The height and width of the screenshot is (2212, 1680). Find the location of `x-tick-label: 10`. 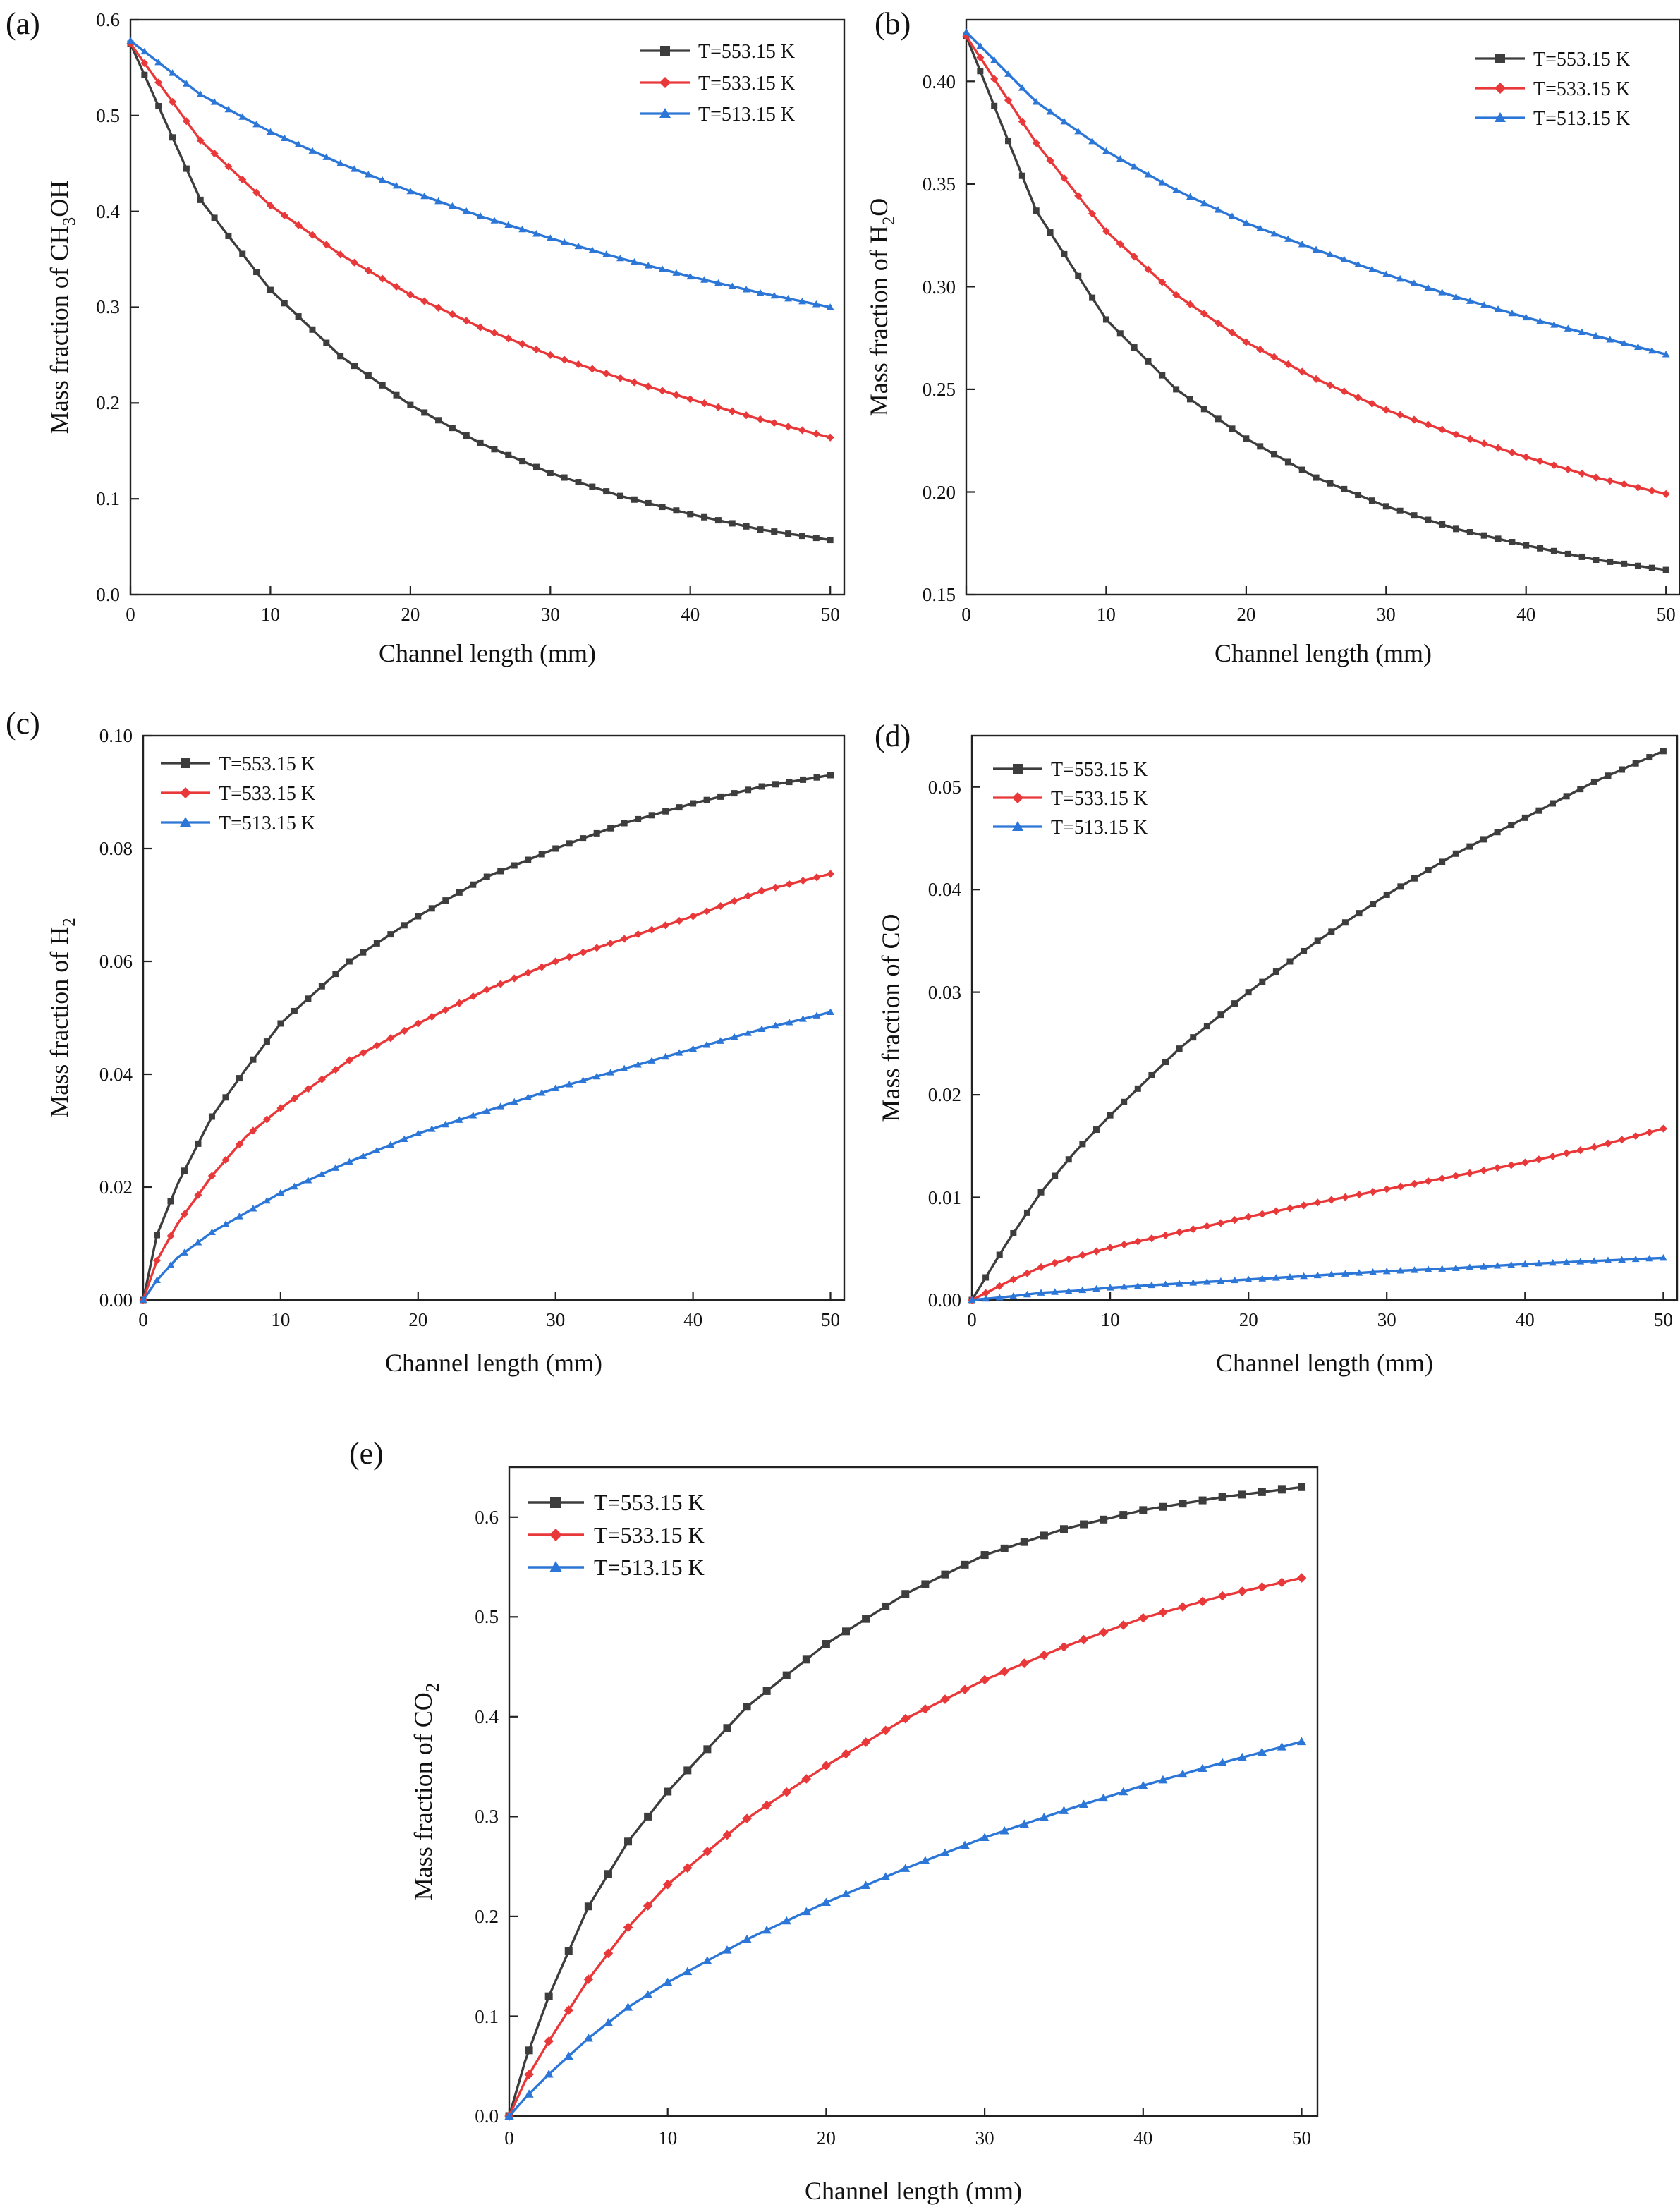

x-tick-label: 10 is located at coordinates (667, 2138).